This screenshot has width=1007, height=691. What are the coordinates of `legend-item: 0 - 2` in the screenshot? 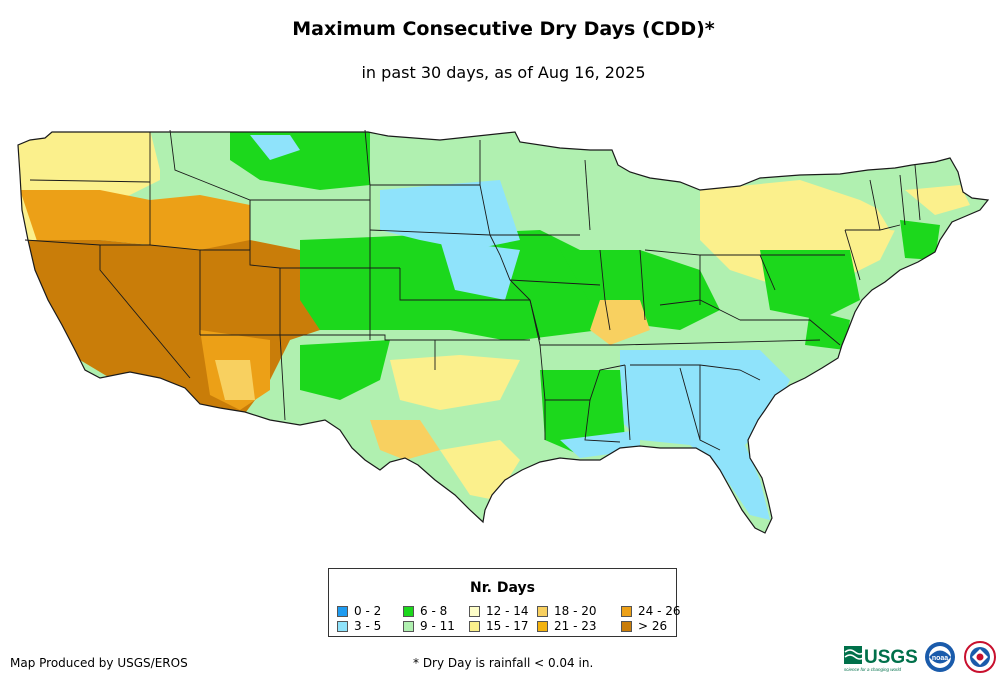 It's located at (359, 611).